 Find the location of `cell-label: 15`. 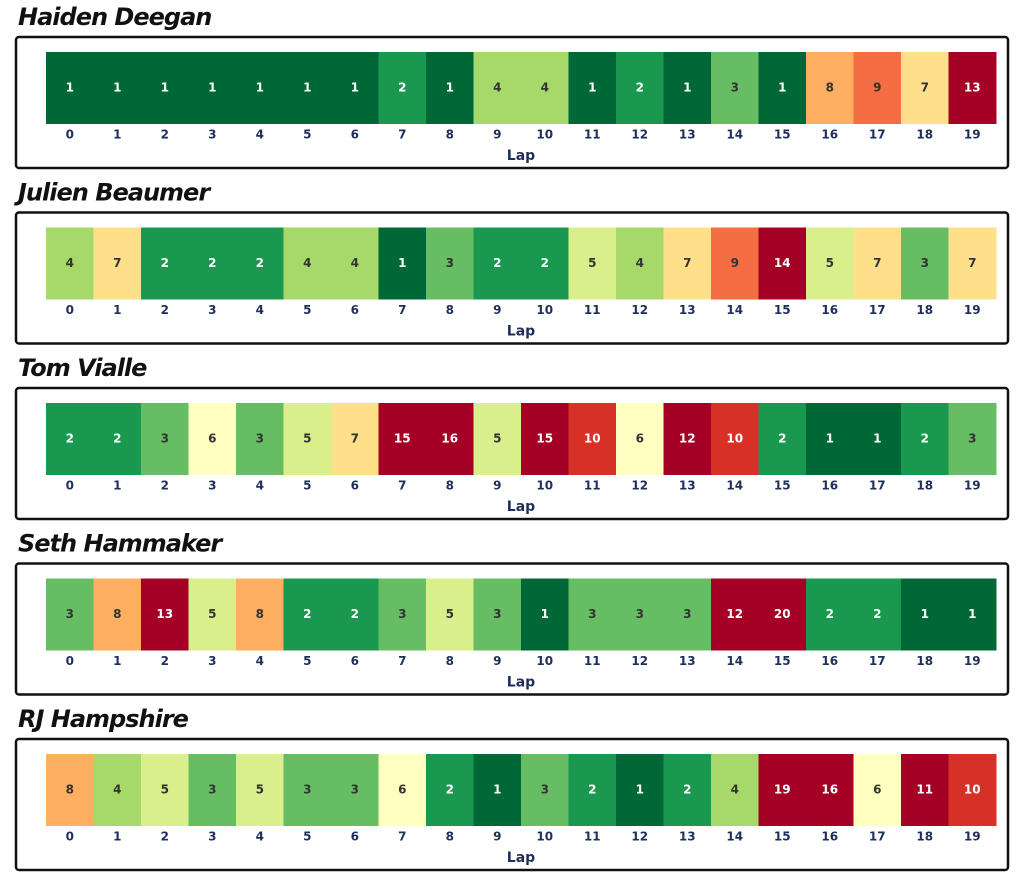

cell-label: 15 is located at coordinates (544, 439).